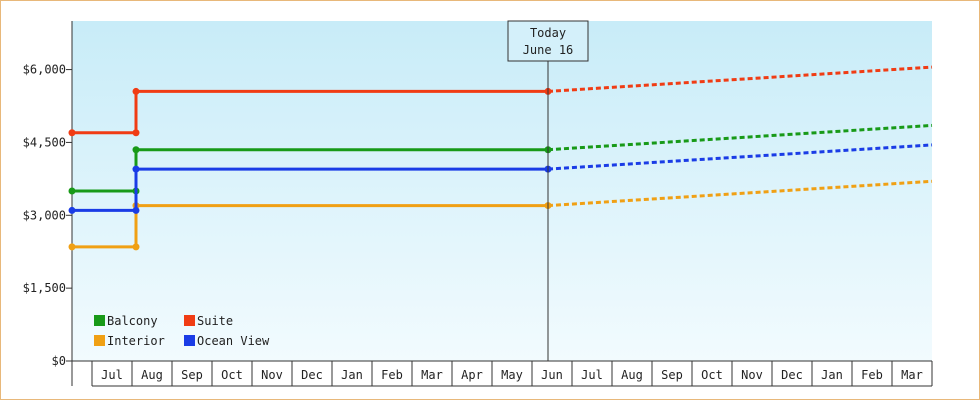 The height and width of the screenshot is (401, 980). What do you see at coordinates (44, 215) in the screenshot?
I see `y-tick-label: $3,000` at bounding box center [44, 215].